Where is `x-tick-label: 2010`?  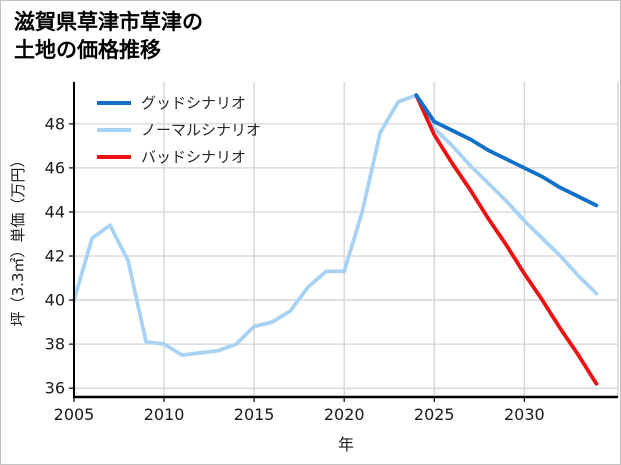 x-tick-label: 2010 is located at coordinates (164, 414).